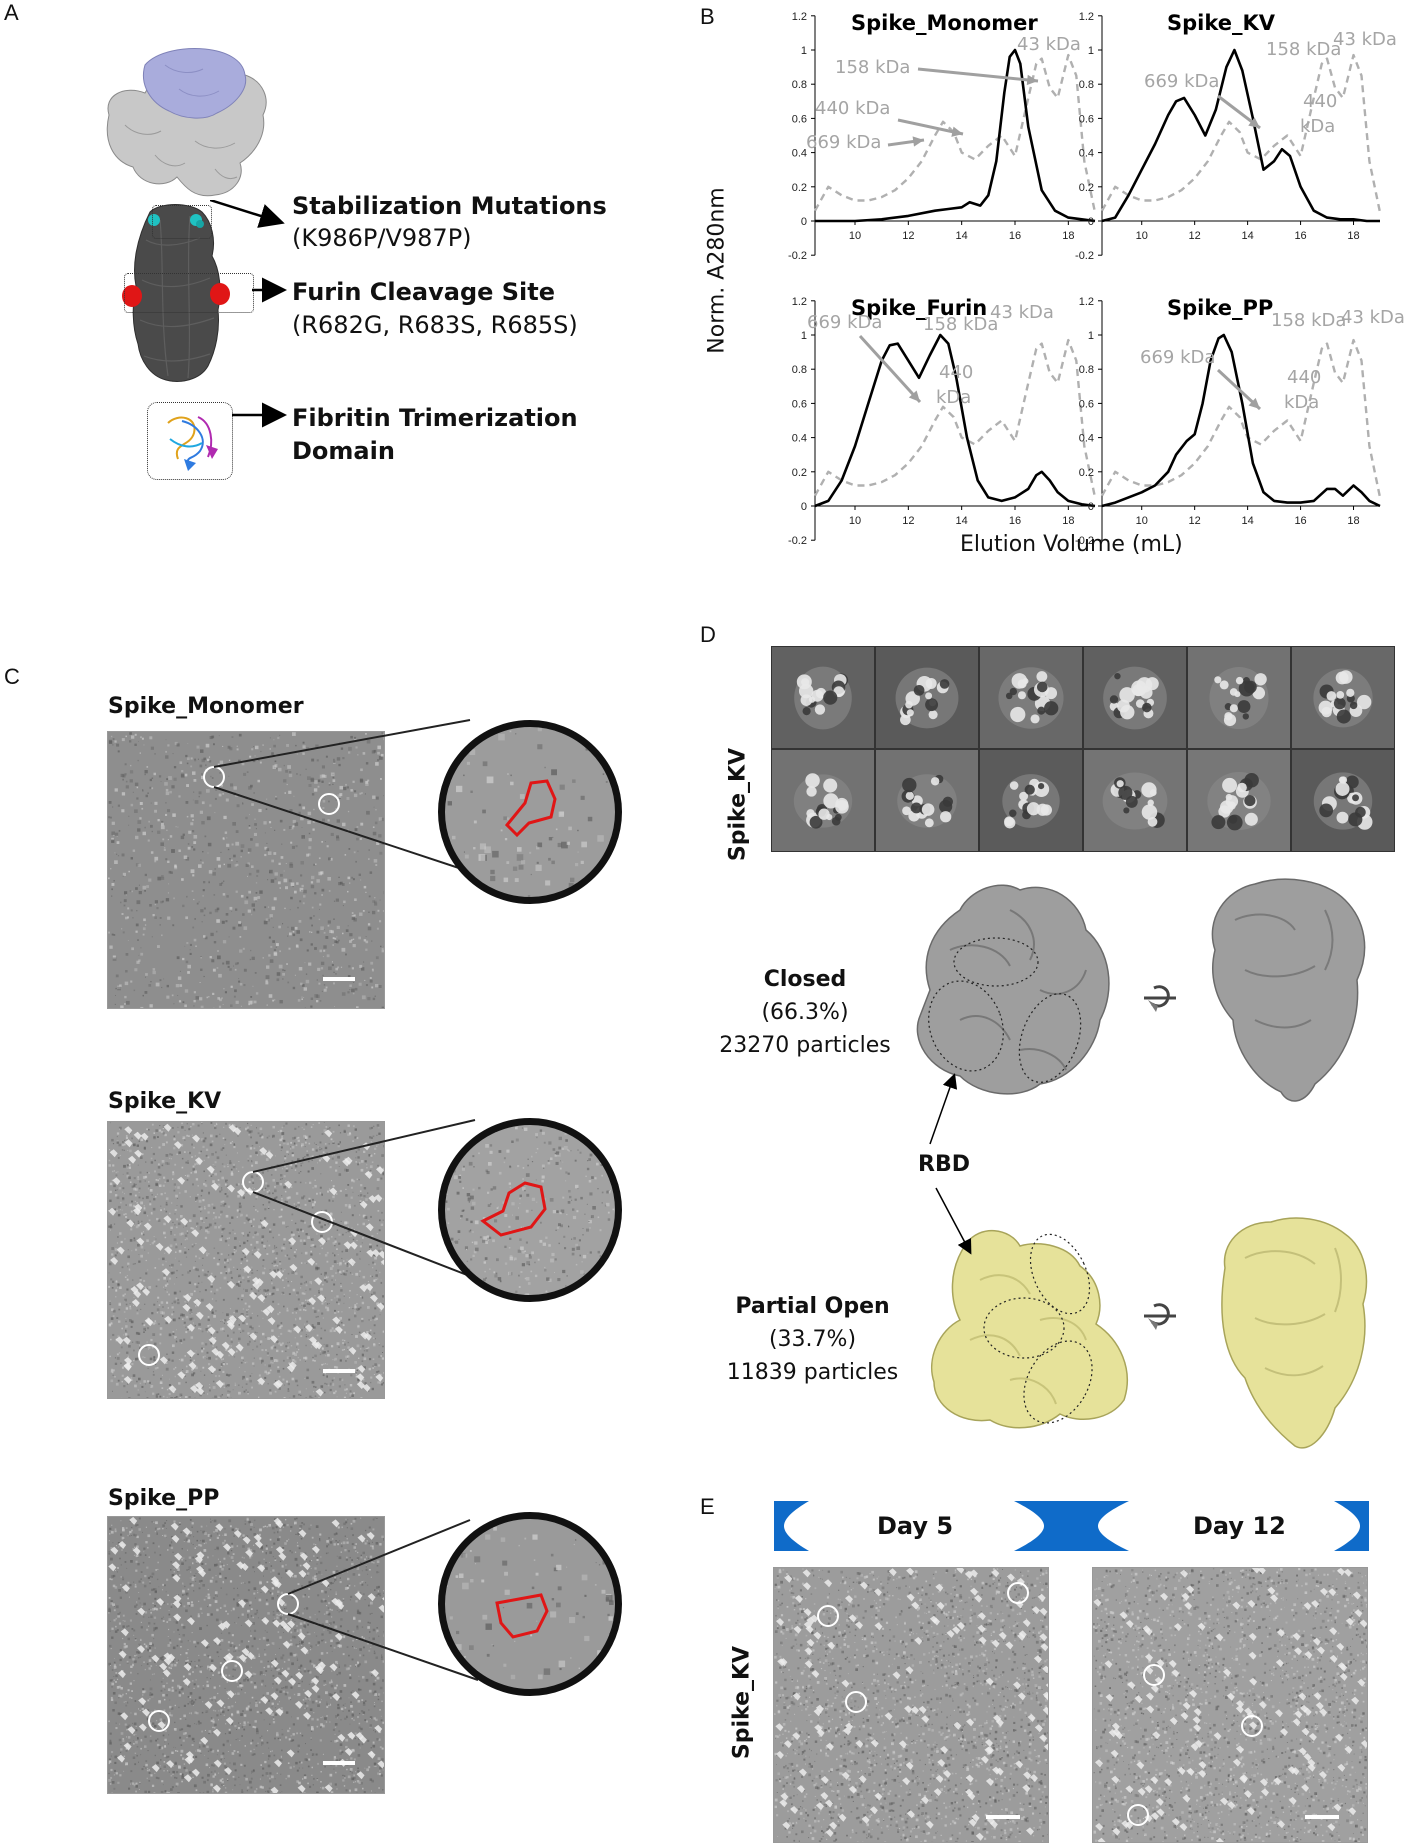  I want to click on micrograph-pp, so click(246, 1655).